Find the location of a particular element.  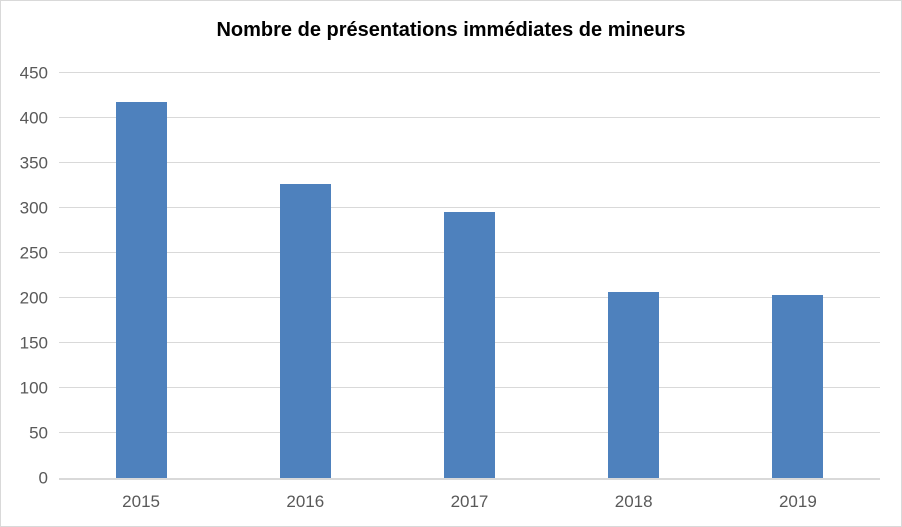

x-axis-labels: 2015 2016 2017 2018 2019 is located at coordinates (469, 502).